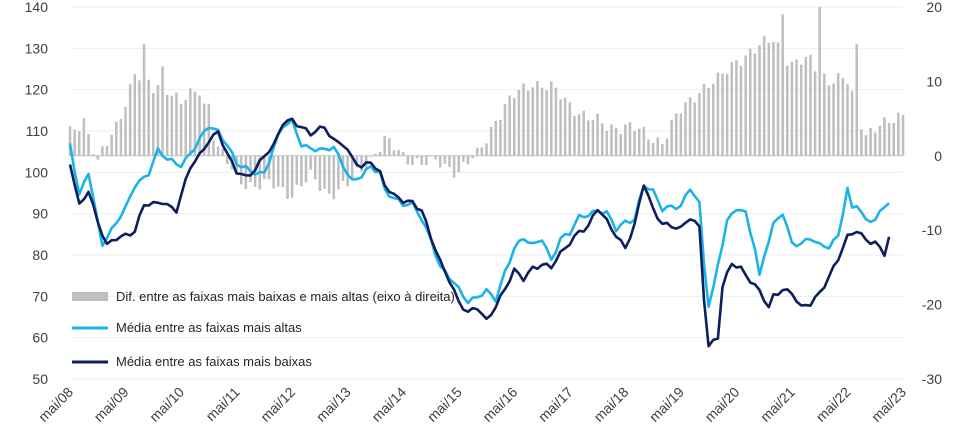 This screenshot has width=971, height=439. What do you see at coordinates (90, 296) in the screenshot?
I see `legend-swatch-bars` at bounding box center [90, 296].